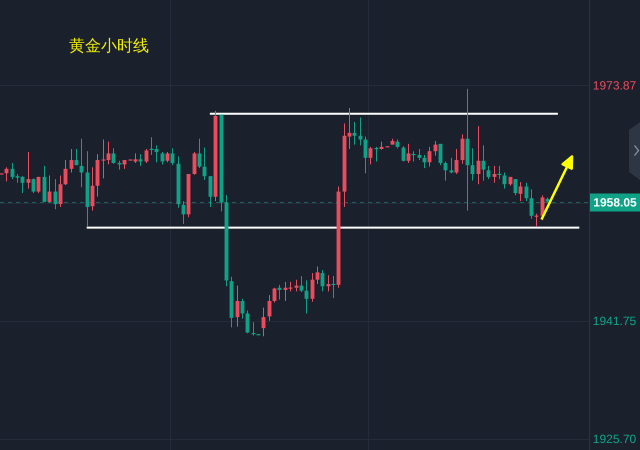 This screenshot has width=640, height=450. What do you see at coordinates (614, 321) in the screenshot?
I see `y-tick-label: 1941.75` at bounding box center [614, 321].